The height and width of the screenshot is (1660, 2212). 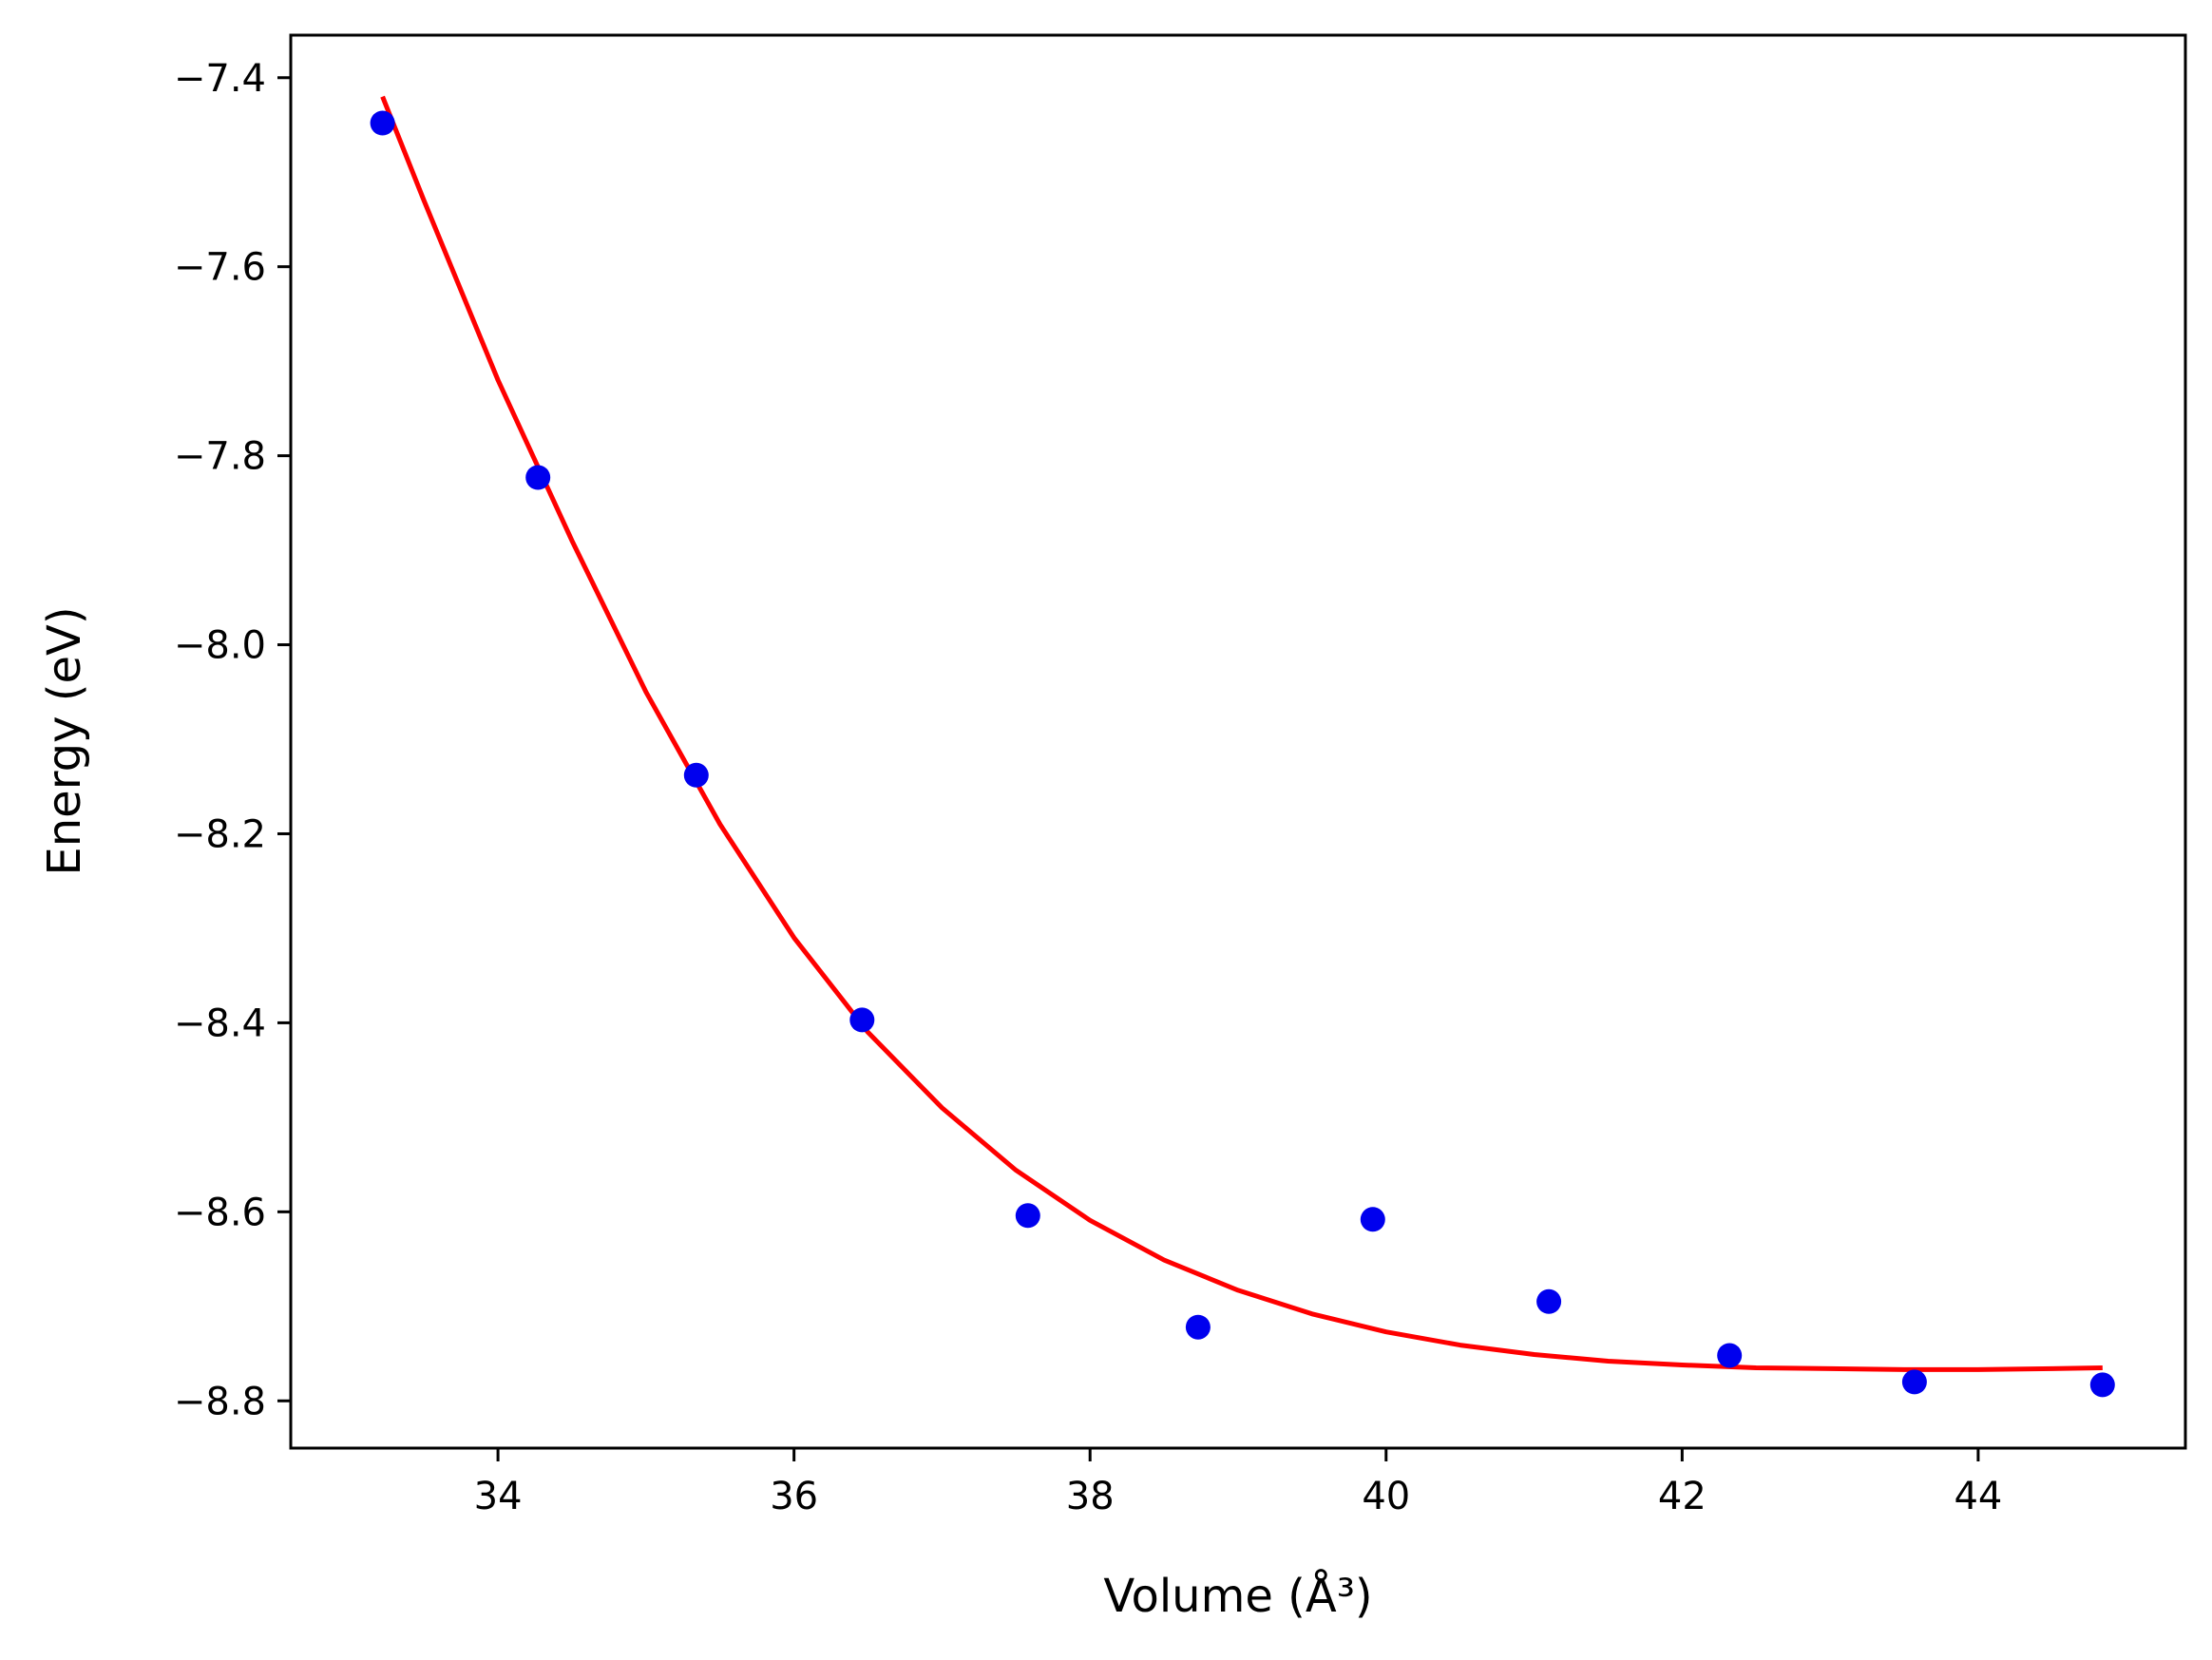 I want to click on x-tick-label: 34, so click(x=499, y=1496).